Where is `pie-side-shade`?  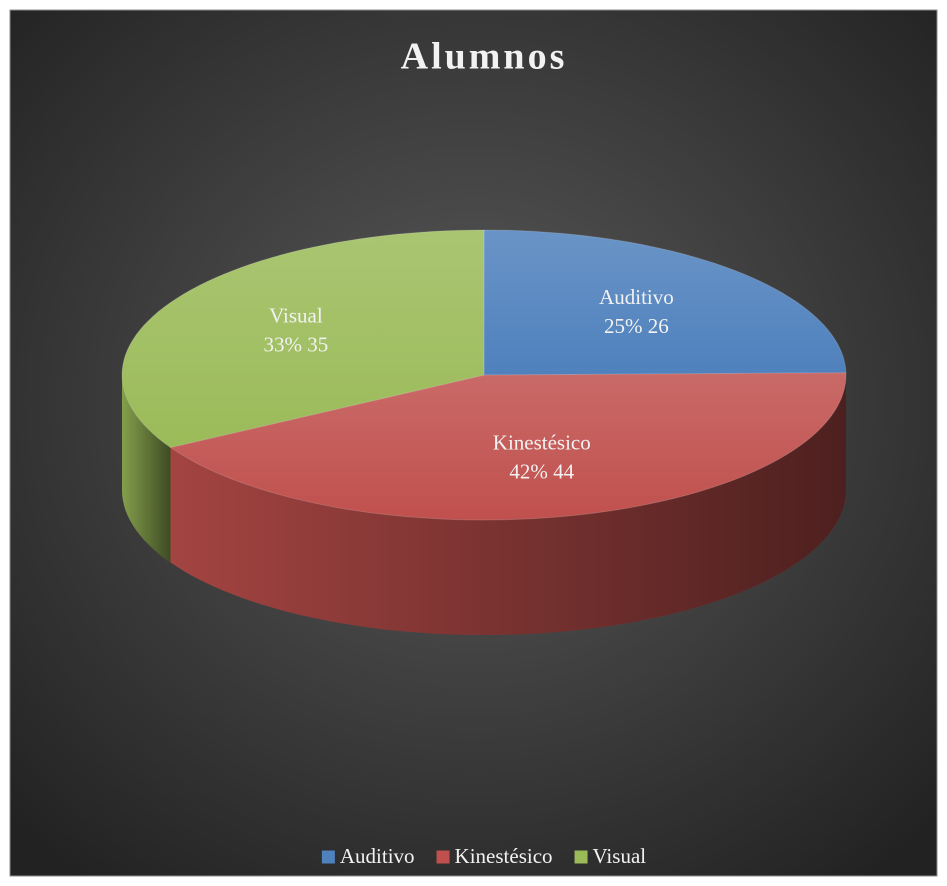 pie-side-shade is located at coordinates (146, 469).